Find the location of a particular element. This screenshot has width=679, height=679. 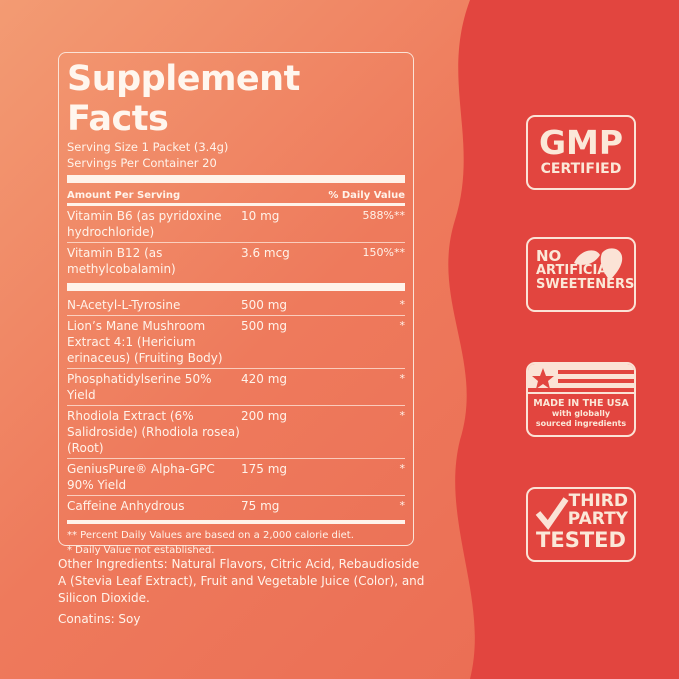

nutrient-row: GeniusPure® Alpha-GPC 90% Yield 175 mg * is located at coordinates (236, 477).